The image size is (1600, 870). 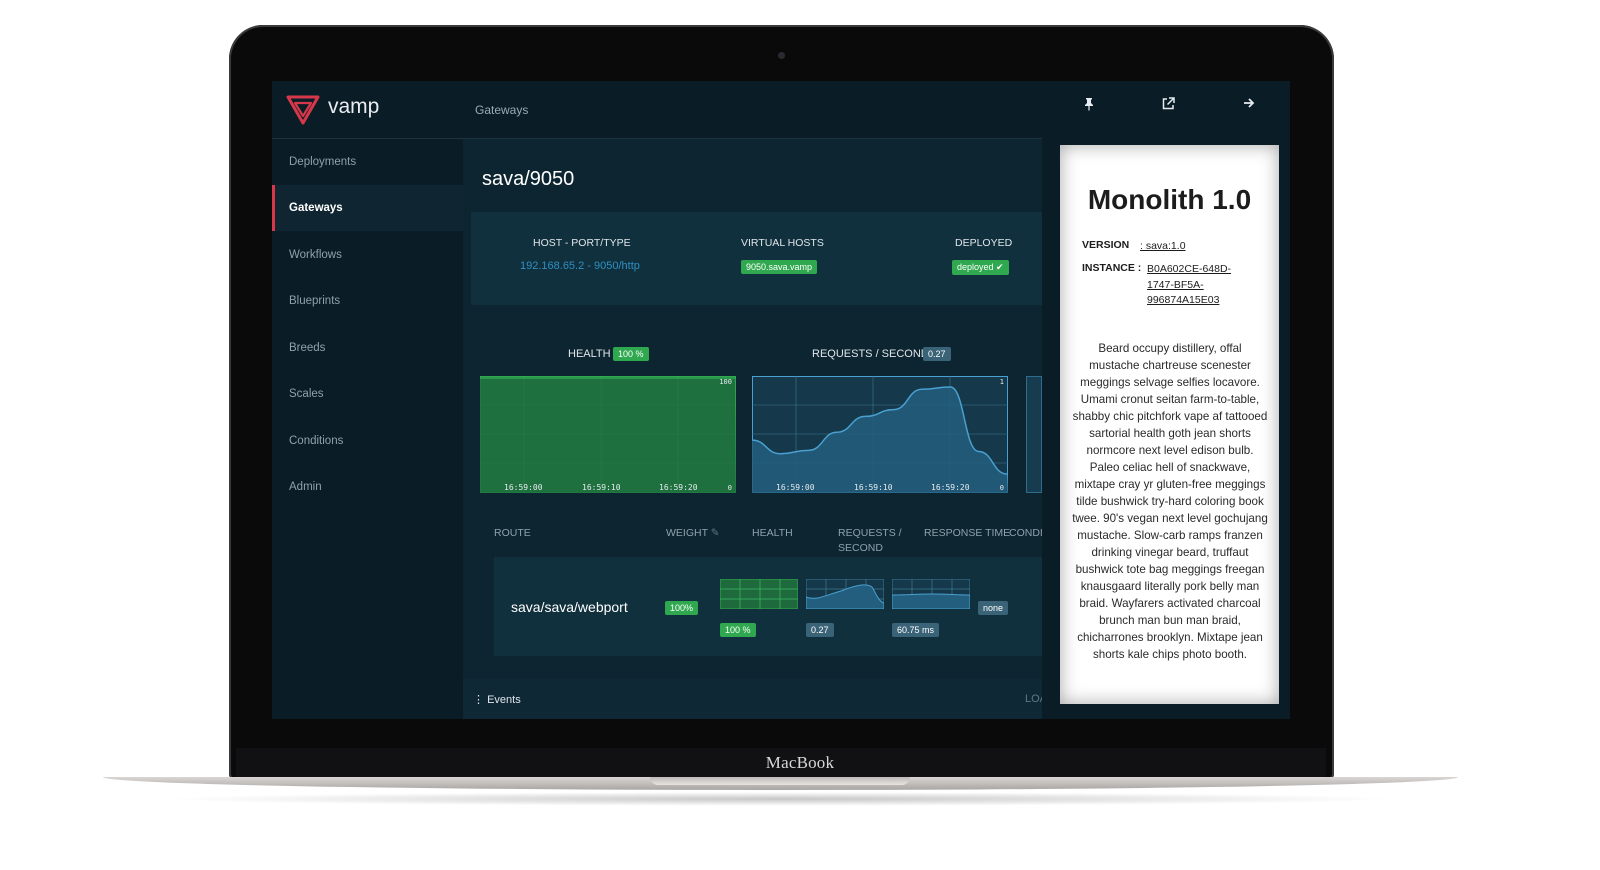 What do you see at coordinates (1002, 382) in the screenshot?
I see `y-tick-label: 1` at bounding box center [1002, 382].